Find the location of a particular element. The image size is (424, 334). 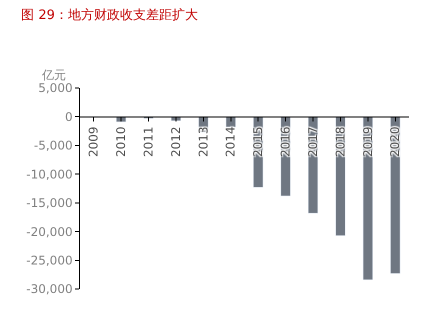

x-tick-label: 2011 is located at coordinates (148, 142).